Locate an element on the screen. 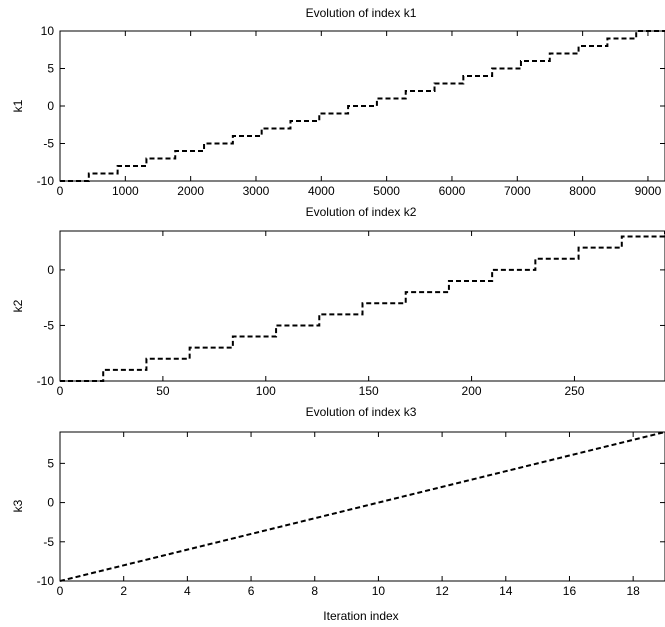 The image size is (665, 627). y-axis-label-k1: k1 is located at coordinates (18, 105).